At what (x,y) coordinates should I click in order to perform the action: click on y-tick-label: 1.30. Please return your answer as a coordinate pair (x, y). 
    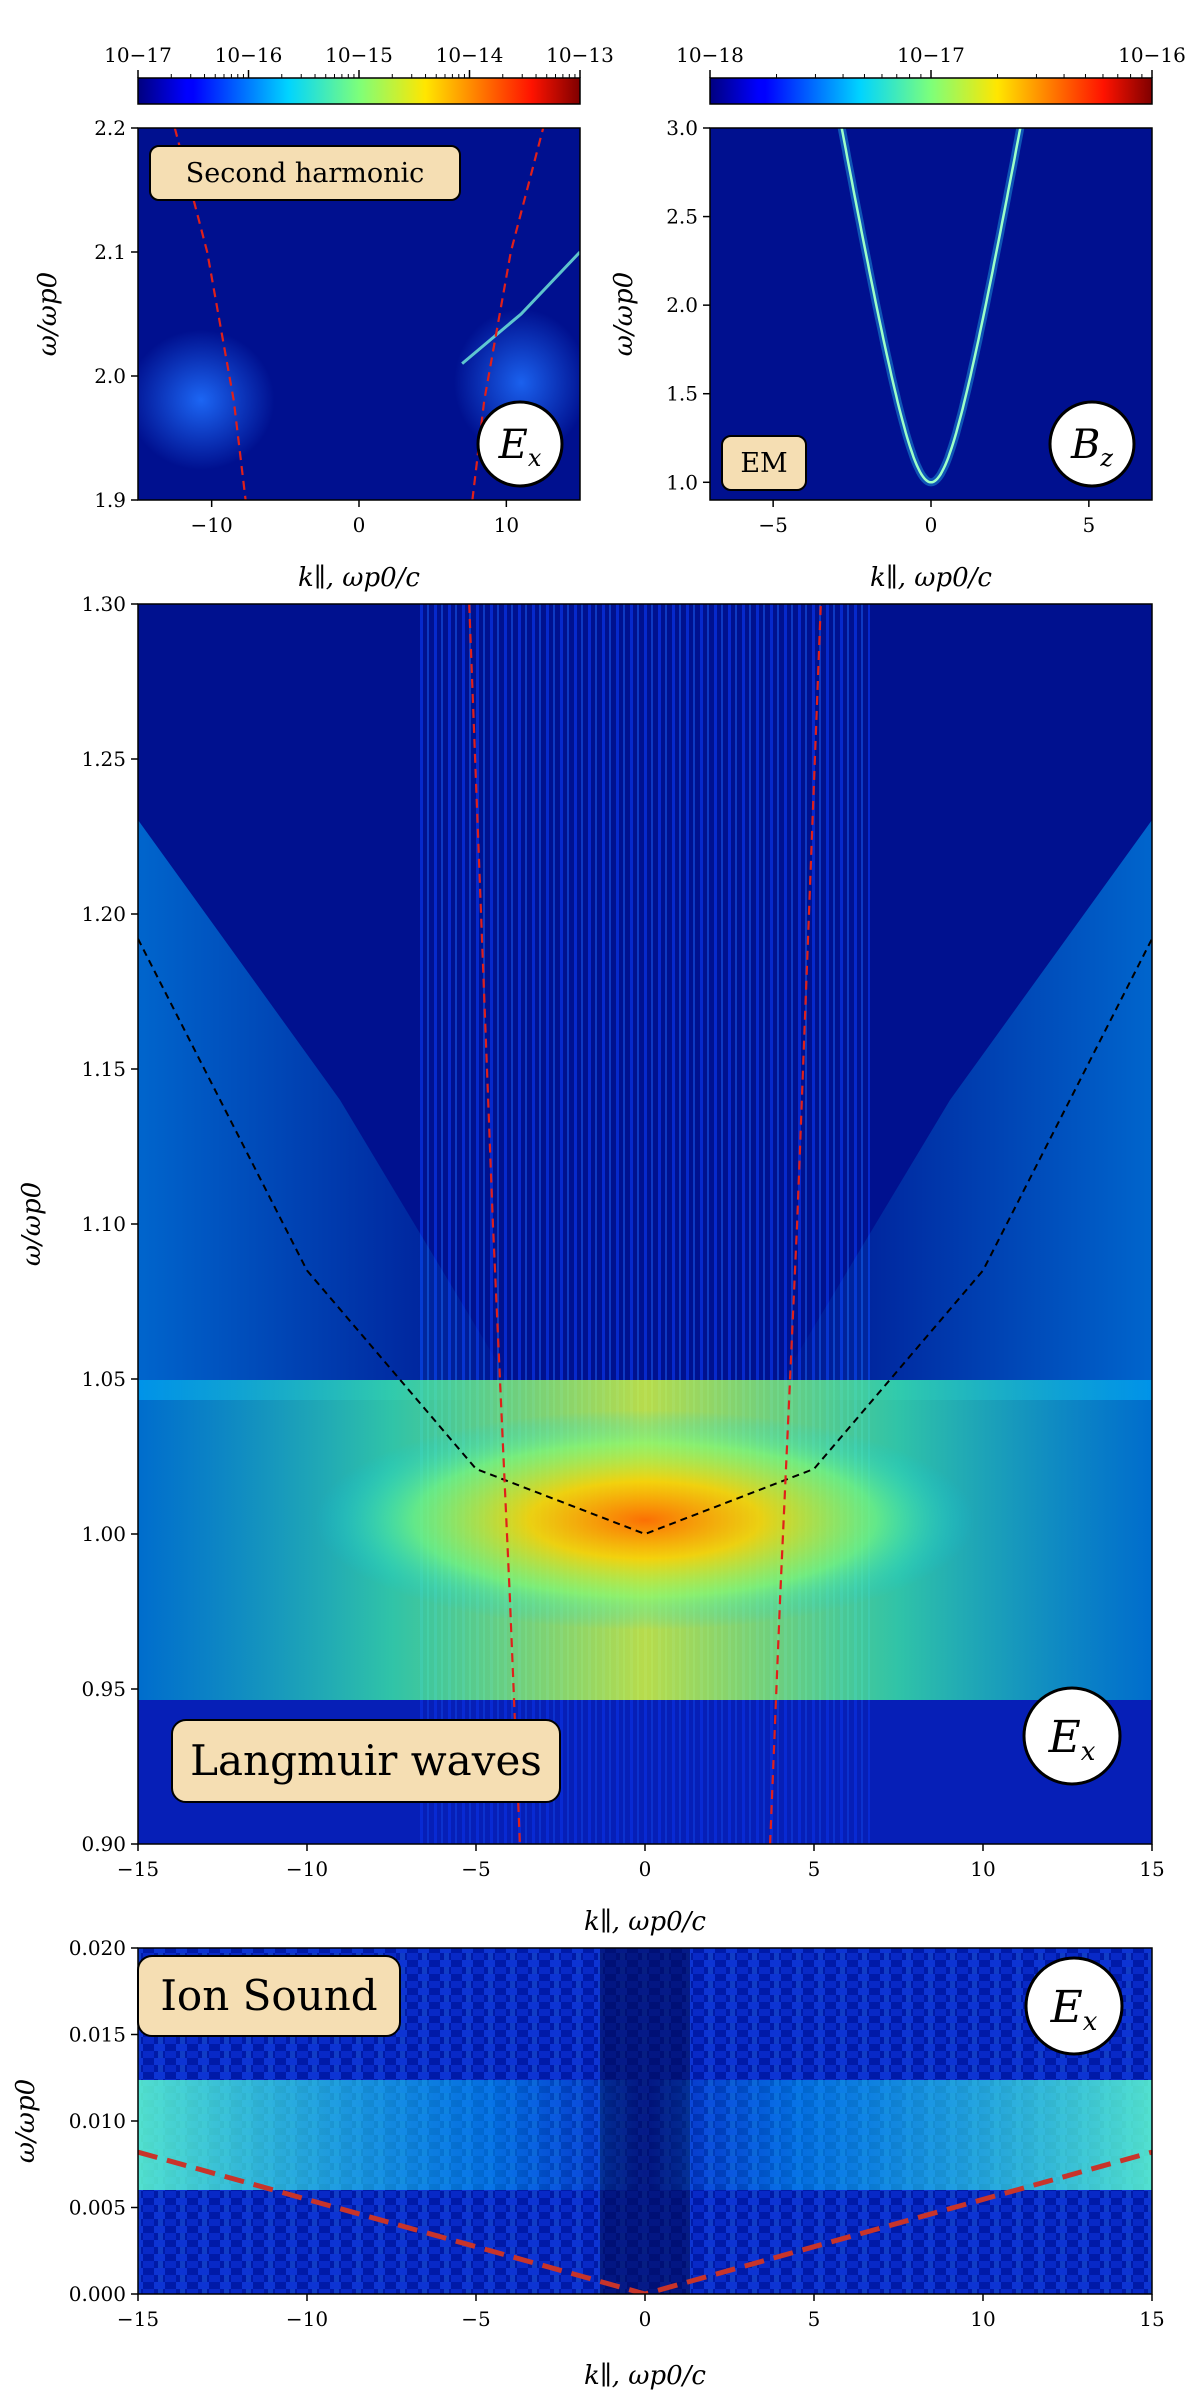
    Looking at the image, I should click on (103, 604).